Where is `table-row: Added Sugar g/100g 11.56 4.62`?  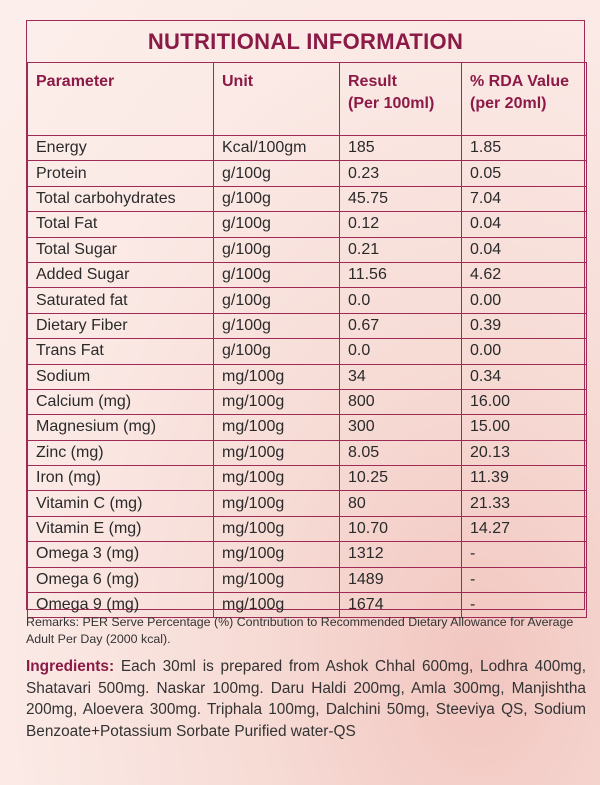 table-row: Added Sugar g/100g 11.56 4.62 is located at coordinates (307, 275).